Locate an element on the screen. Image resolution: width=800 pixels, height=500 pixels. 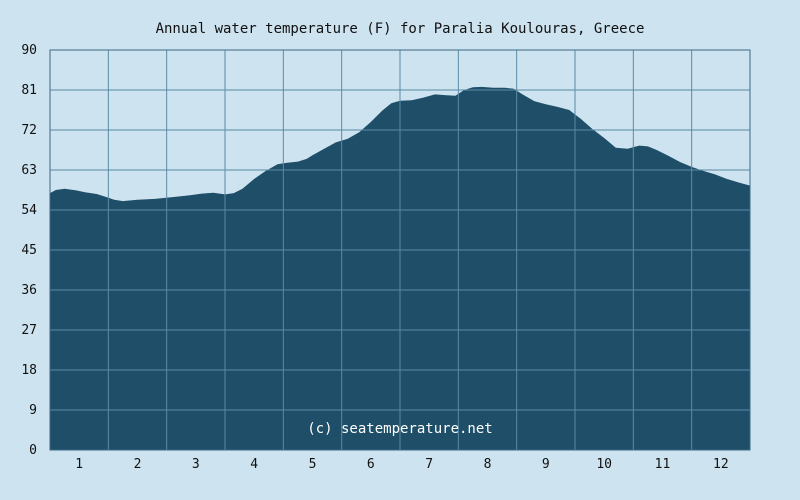
x-tick-label: 7 is located at coordinates (429, 464).